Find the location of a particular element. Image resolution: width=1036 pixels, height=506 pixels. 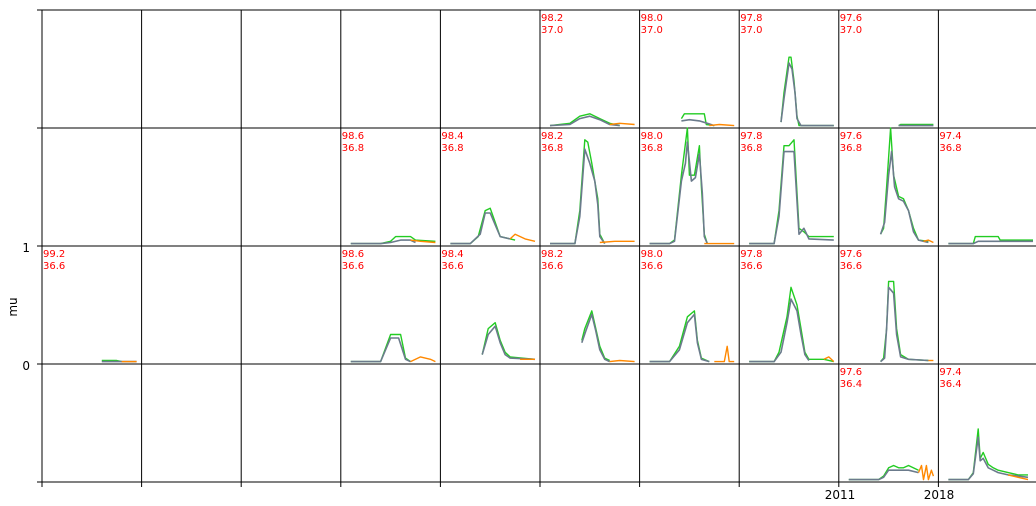

panel: 98.036.8 is located at coordinates (688, 186).